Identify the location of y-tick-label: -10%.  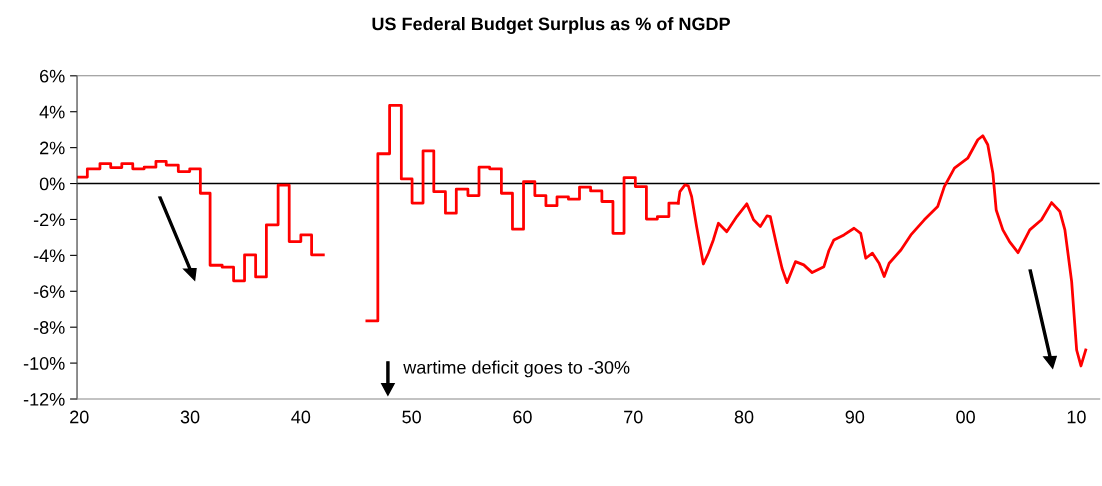
(44, 363).